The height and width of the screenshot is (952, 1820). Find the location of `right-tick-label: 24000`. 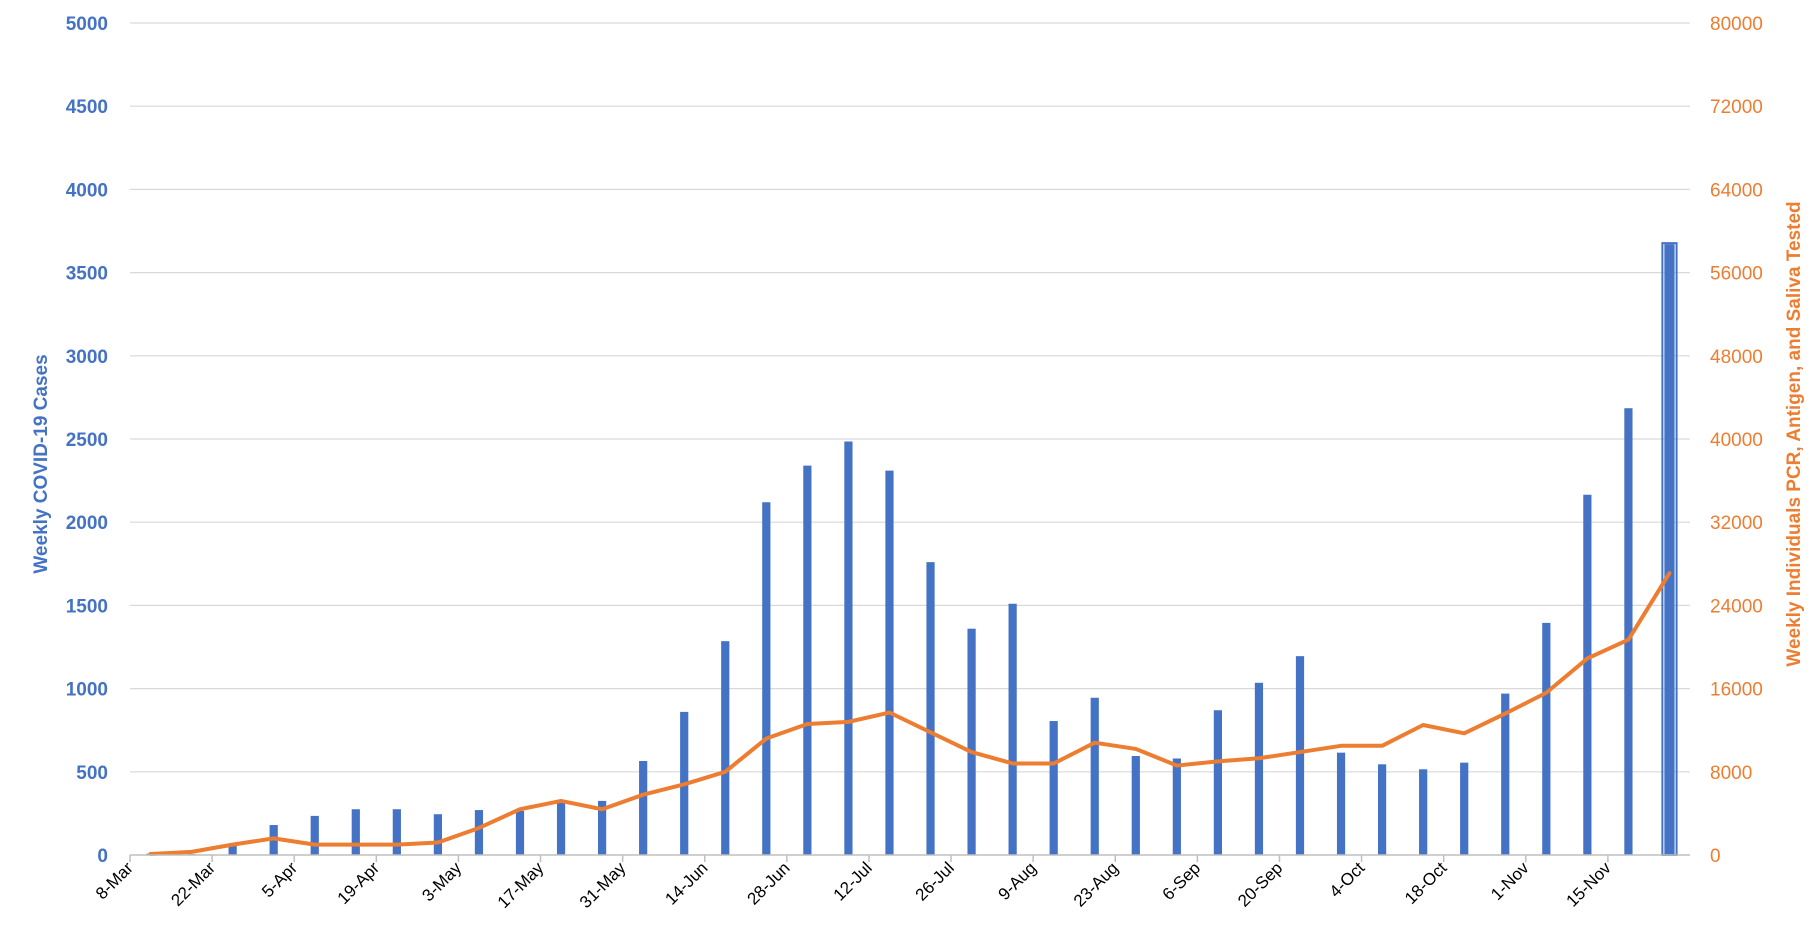

right-tick-label: 24000 is located at coordinates (1736, 606).